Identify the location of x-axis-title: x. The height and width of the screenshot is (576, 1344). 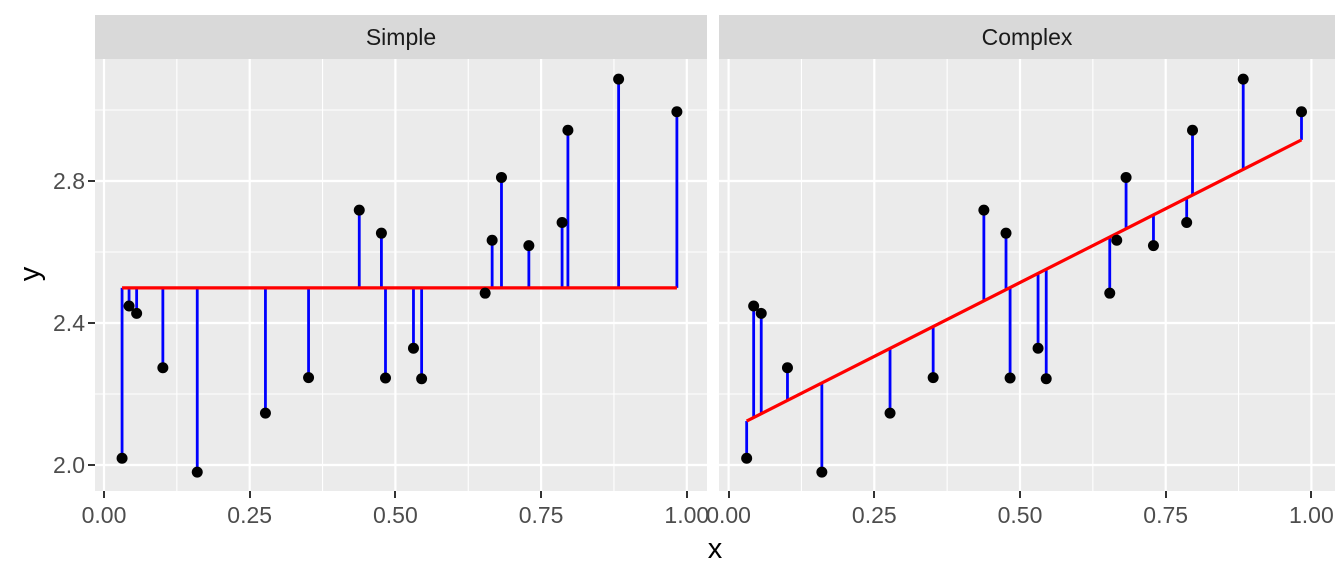
(715, 549).